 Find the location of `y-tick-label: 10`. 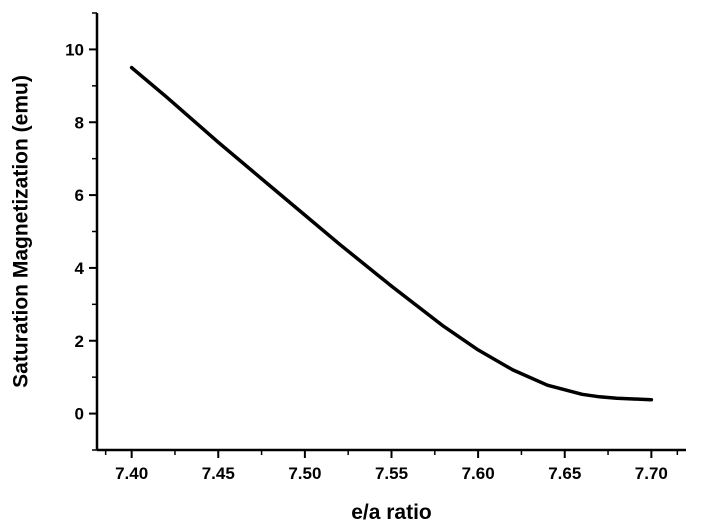

y-tick-label: 10 is located at coordinates (74, 49).